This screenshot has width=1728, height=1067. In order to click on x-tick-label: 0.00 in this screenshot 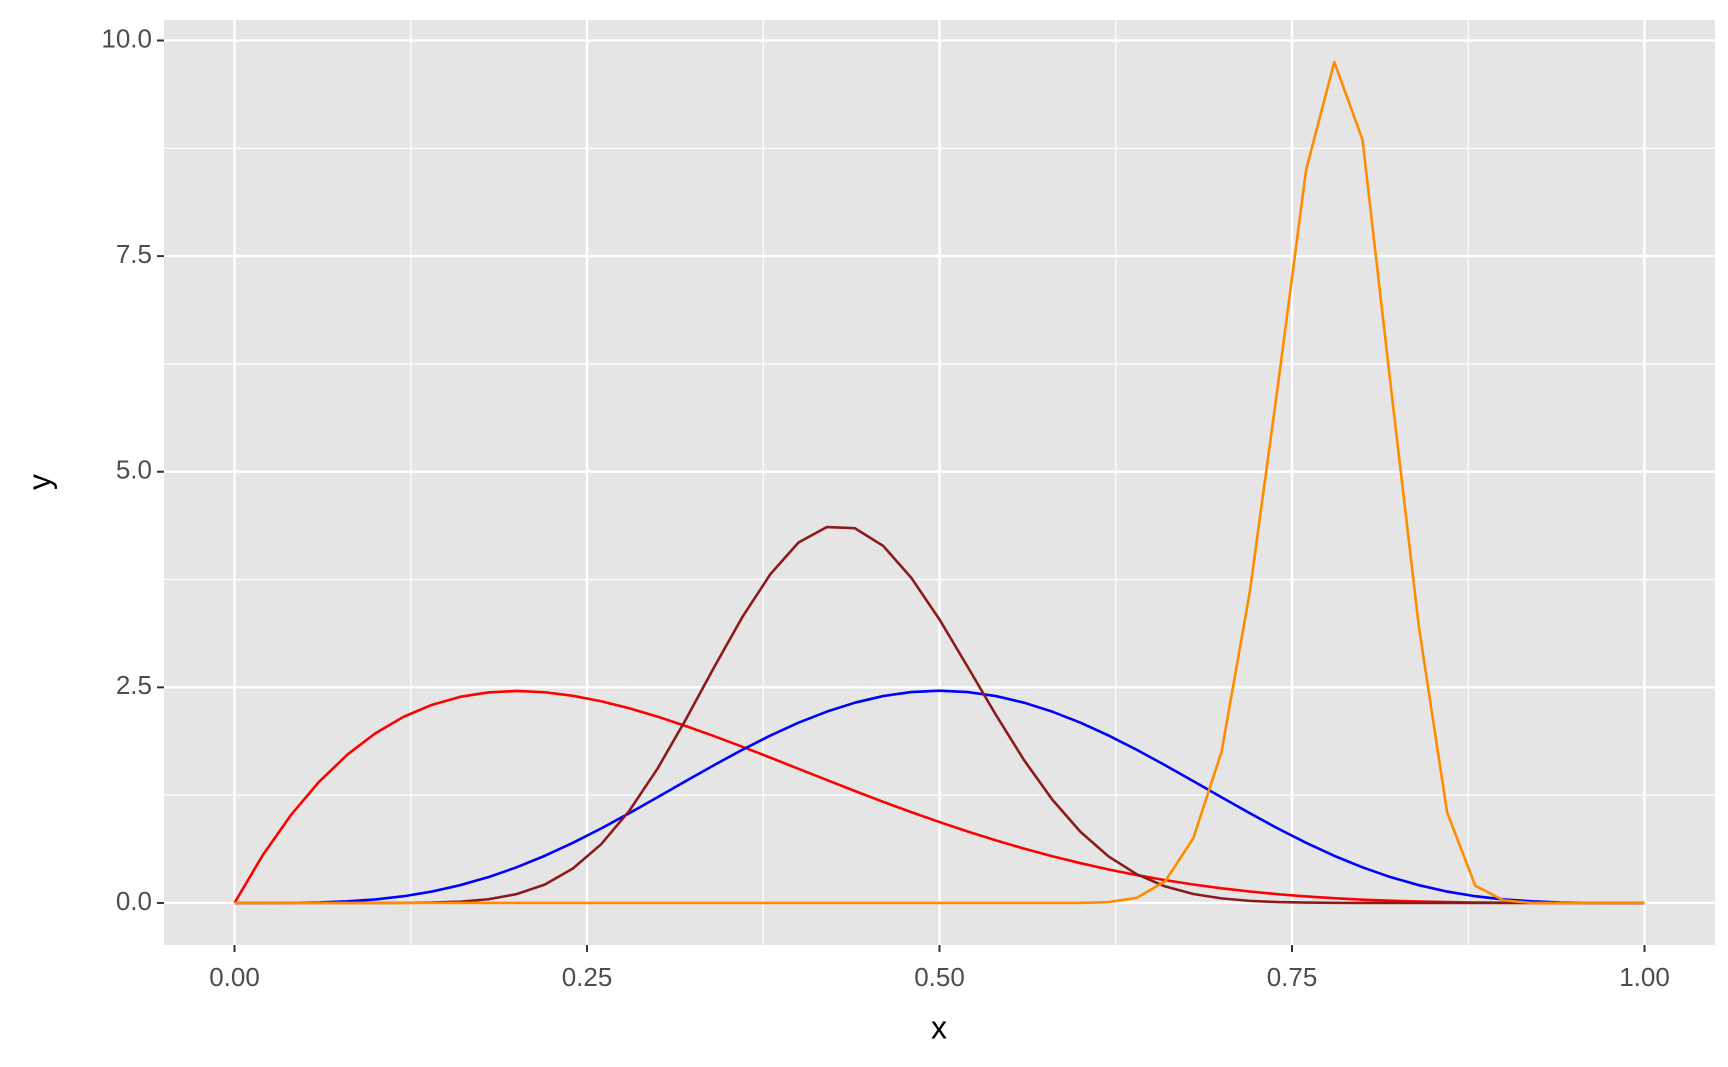, I will do `click(234, 977)`.